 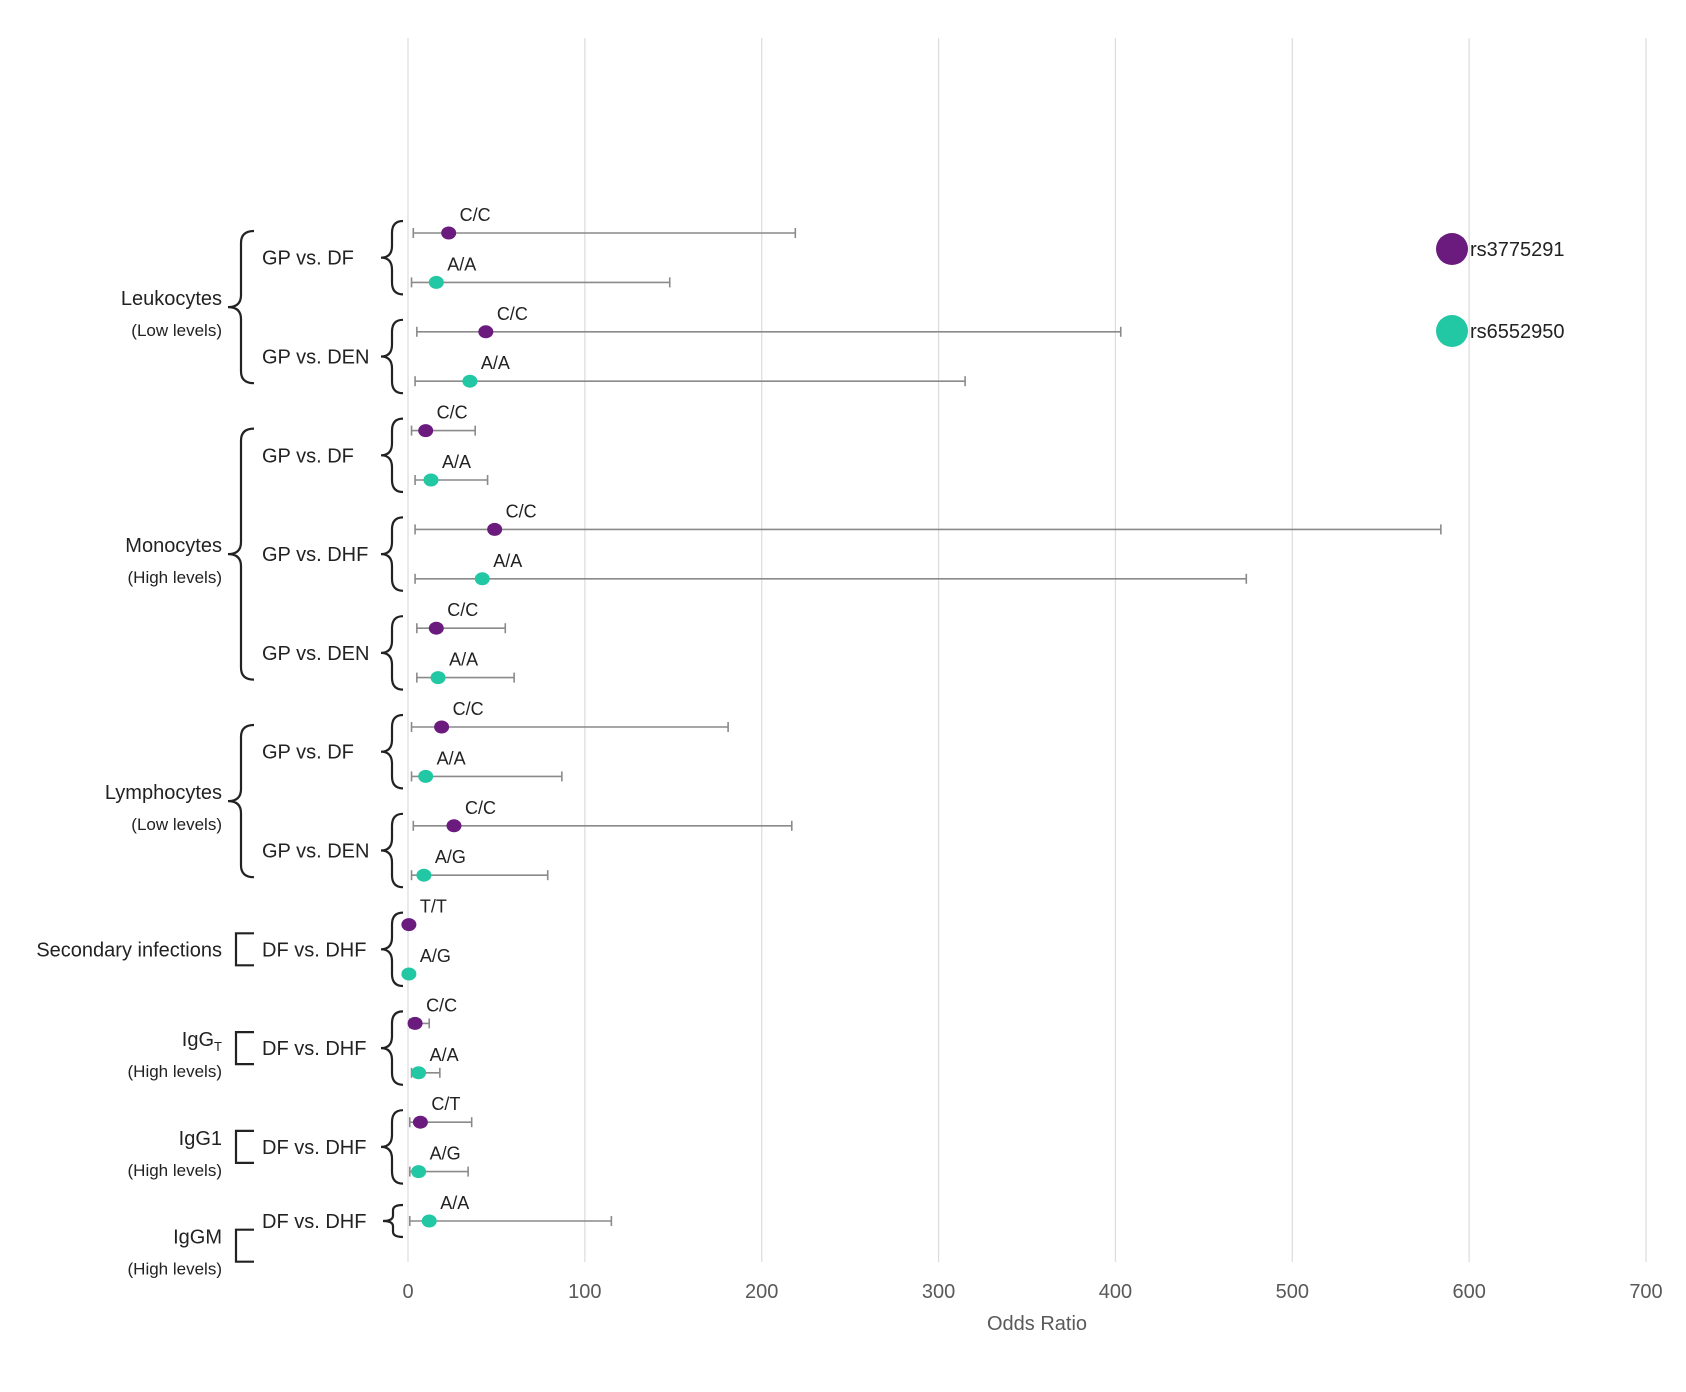 I want to click on genotype-label: T/T, so click(x=433, y=907).